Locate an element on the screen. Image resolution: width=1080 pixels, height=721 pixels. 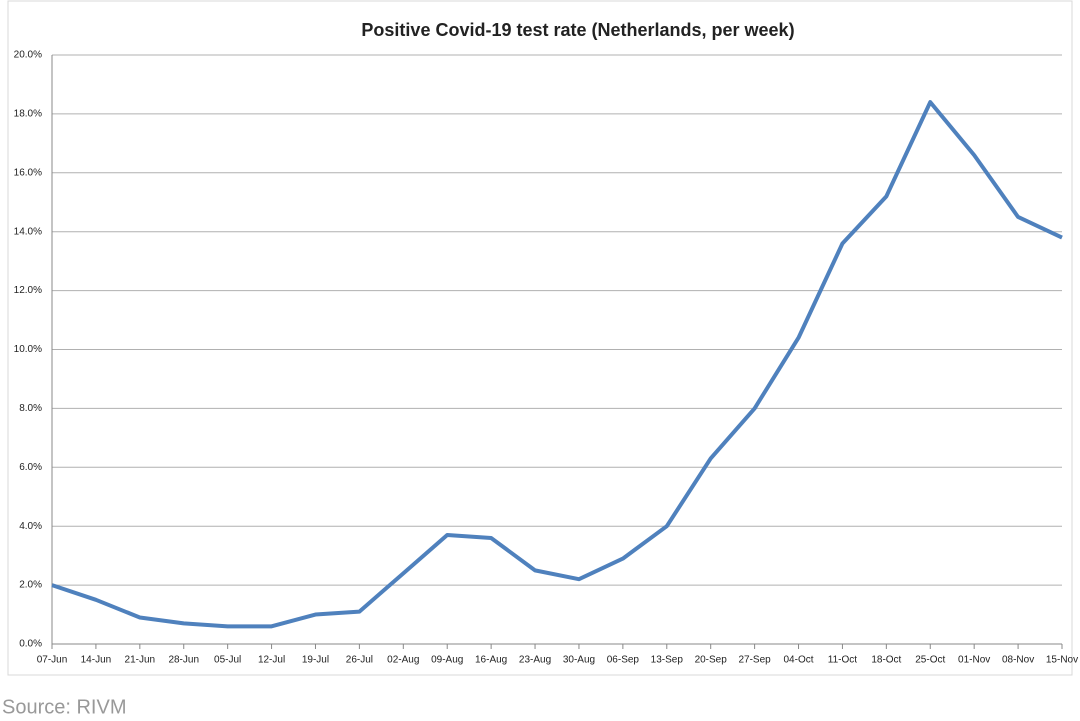
x-tick-label: 08-Nov is located at coordinates (1018, 660).